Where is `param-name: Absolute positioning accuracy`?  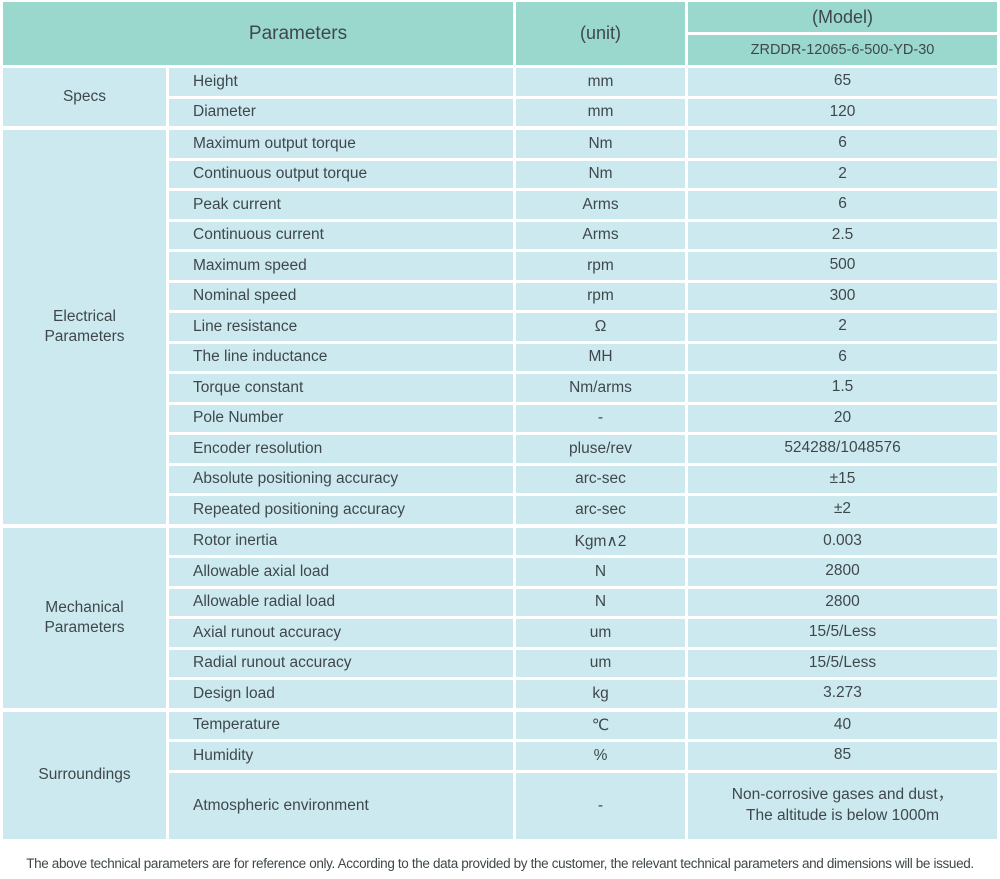
param-name: Absolute positioning accuracy is located at coordinates (341, 479).